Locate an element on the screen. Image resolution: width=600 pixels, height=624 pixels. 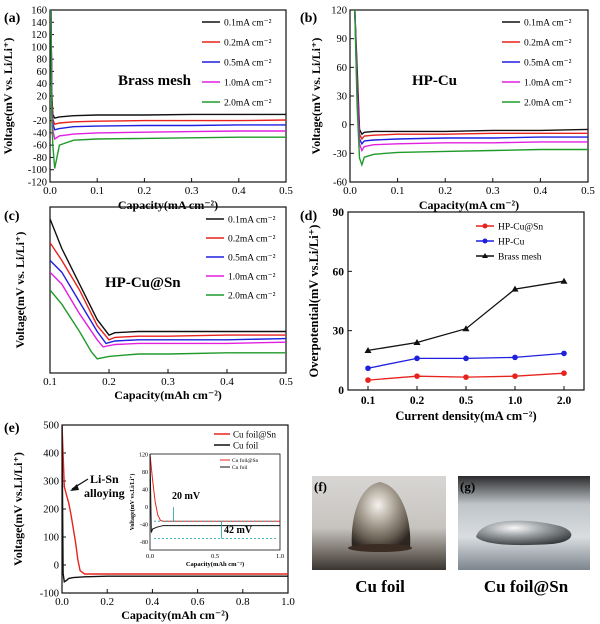
chart-e-inset-annotation-20mv: 20 mV is located at coordinates (186, 496).